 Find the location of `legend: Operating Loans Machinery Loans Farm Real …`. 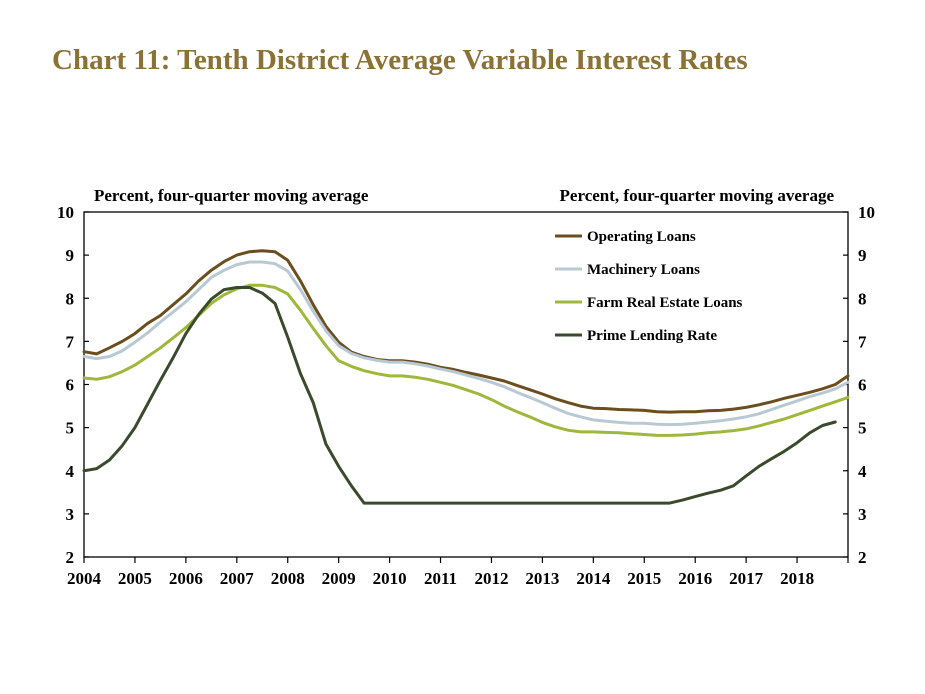

legend: Operating Loans Machinery Loans Farm Real … is located at coordinates (649, 286).